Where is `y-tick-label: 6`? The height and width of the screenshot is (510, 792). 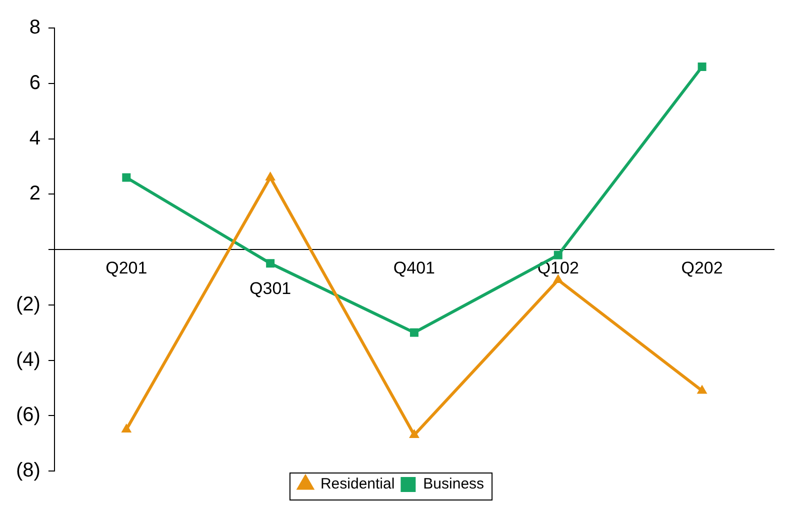 y-tick-label: 6 is located at coordinates (34, 83).